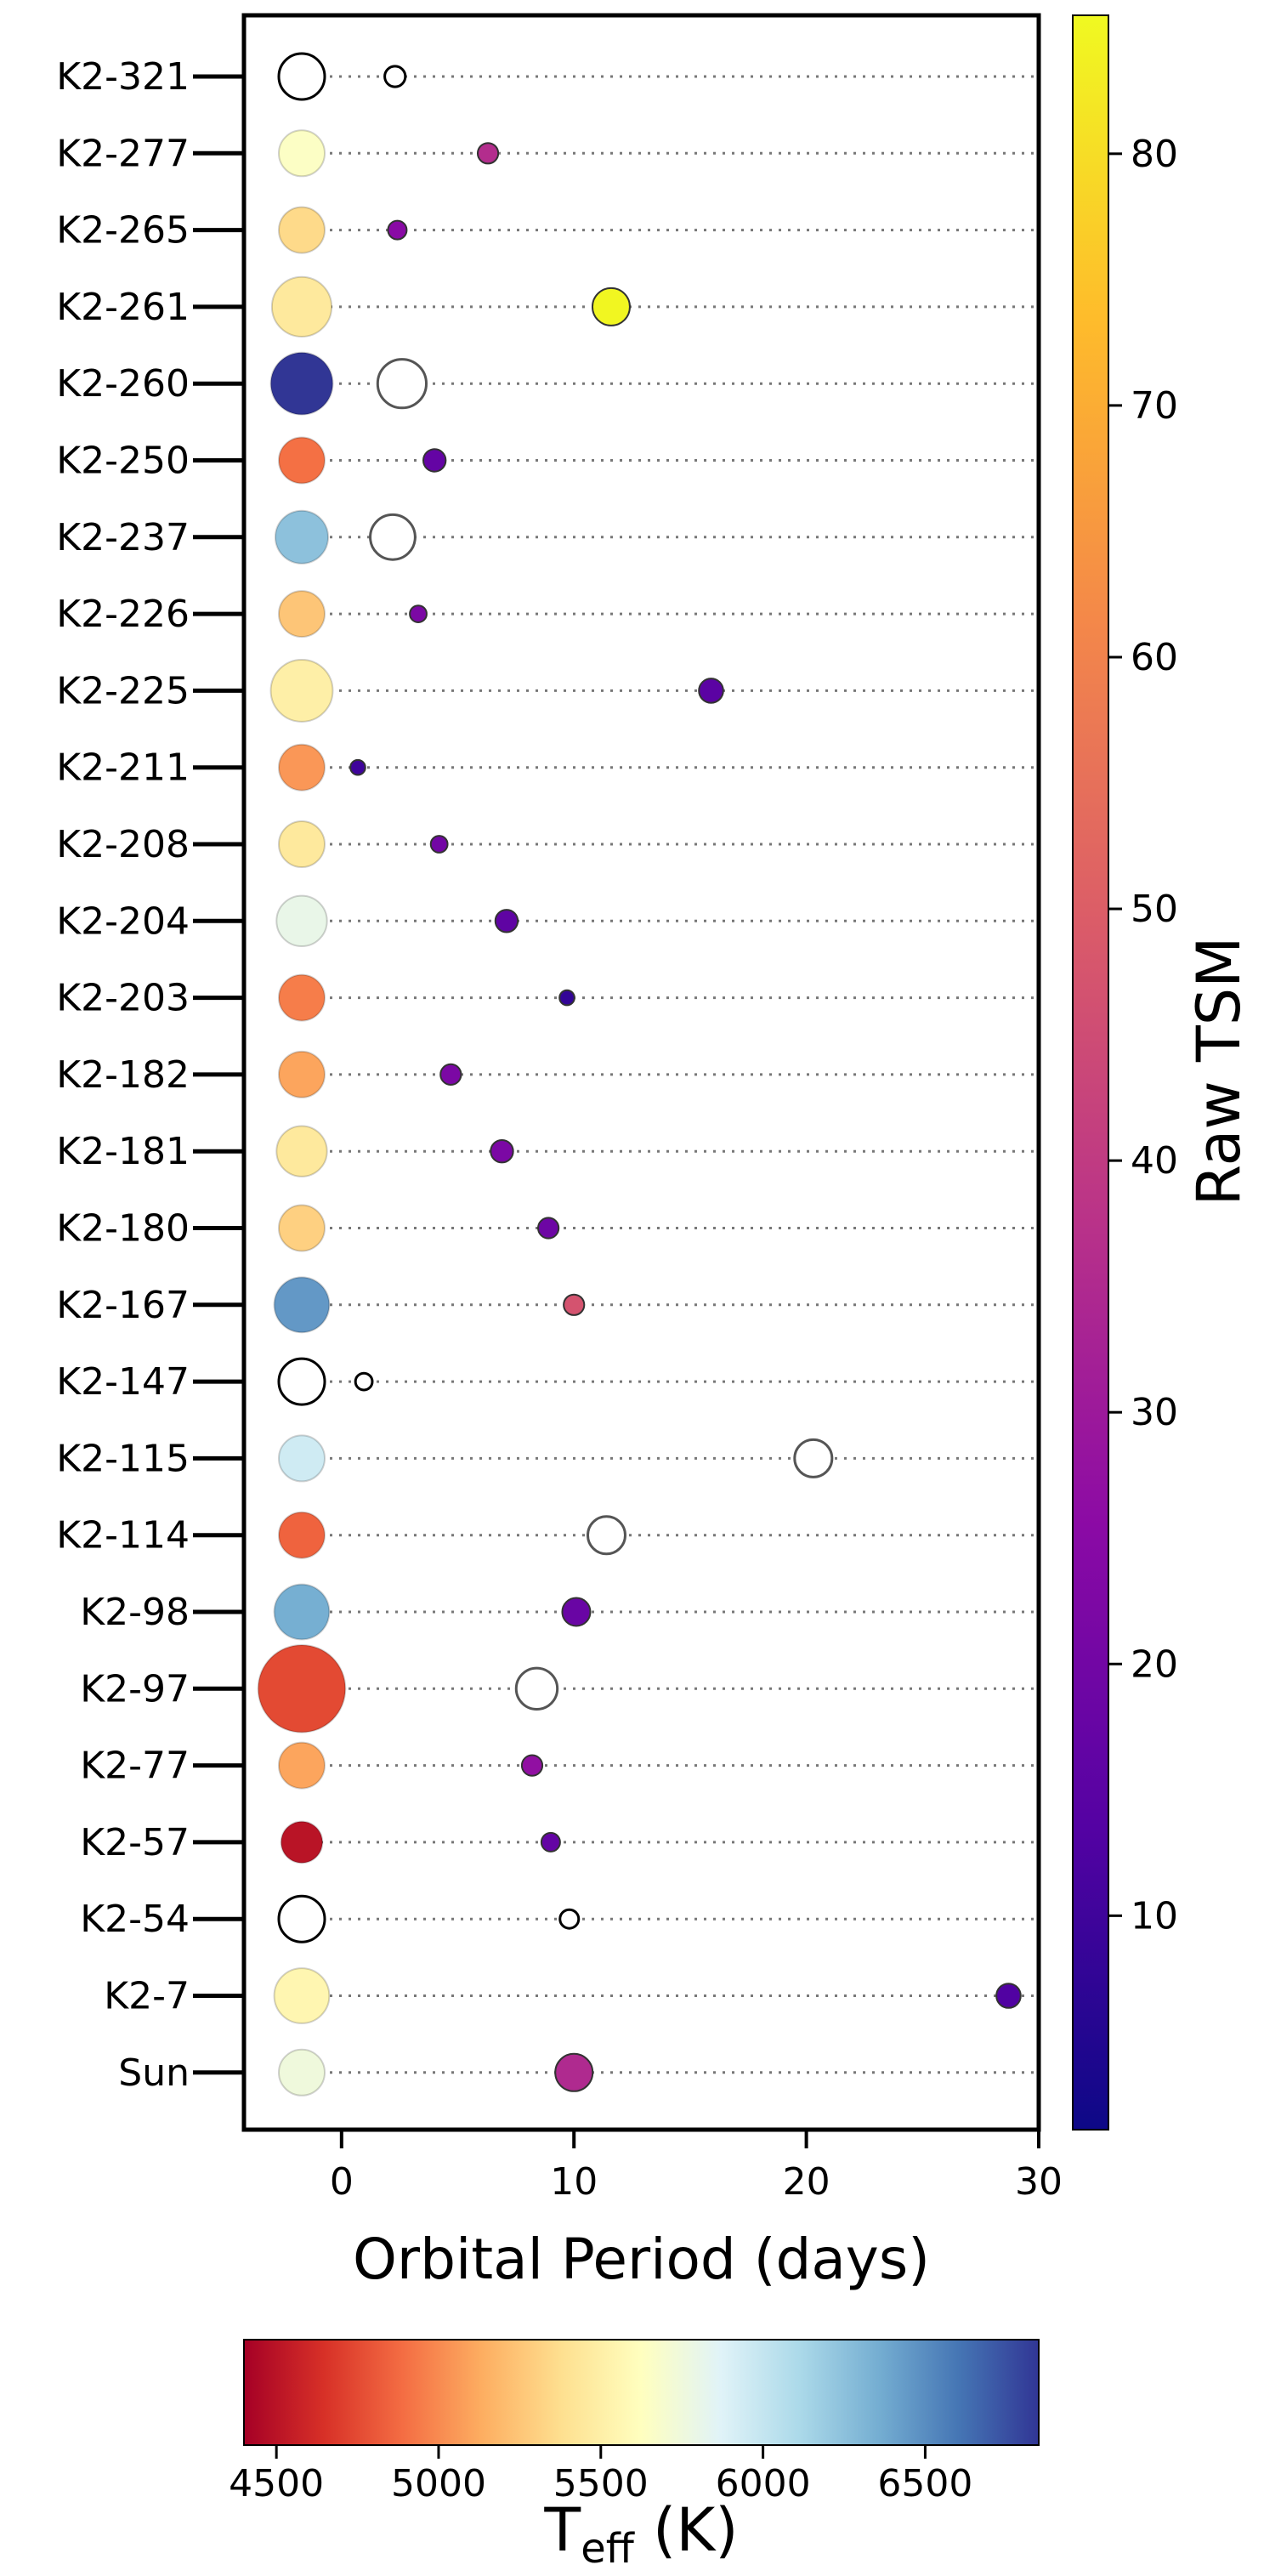 The image size is (1264, 2576). I want to click on teff-label-unit: (K), so click(686, 2530).